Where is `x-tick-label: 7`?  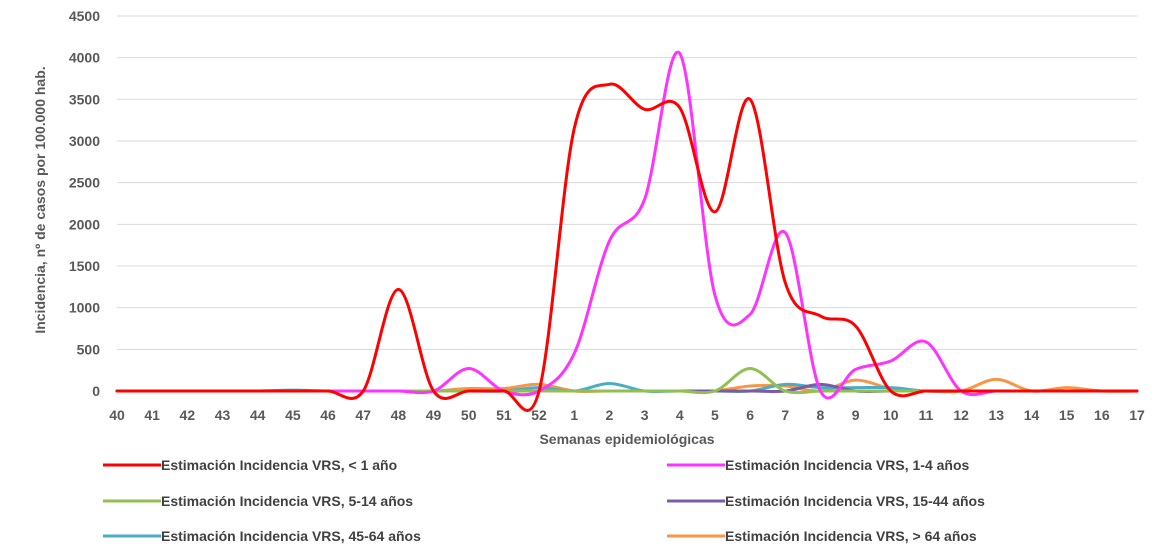 x-tick-label: 7 is located at coordinates (785, 415).